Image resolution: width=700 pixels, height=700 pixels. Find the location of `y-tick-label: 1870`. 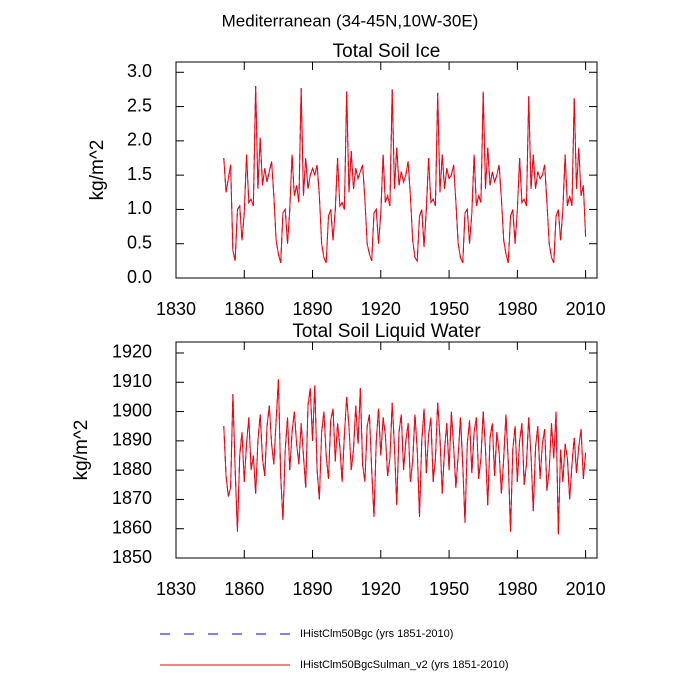

y-tick-label: 1870 is located at coordinates (132, 498).